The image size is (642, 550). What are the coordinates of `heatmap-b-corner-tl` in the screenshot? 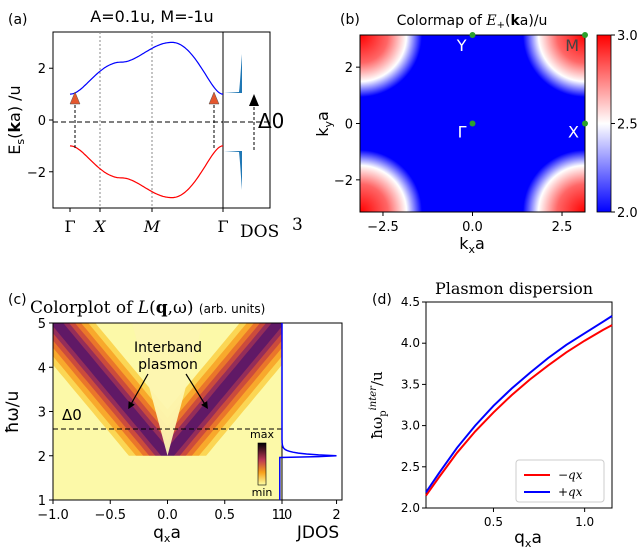 It's located at (391, 66).